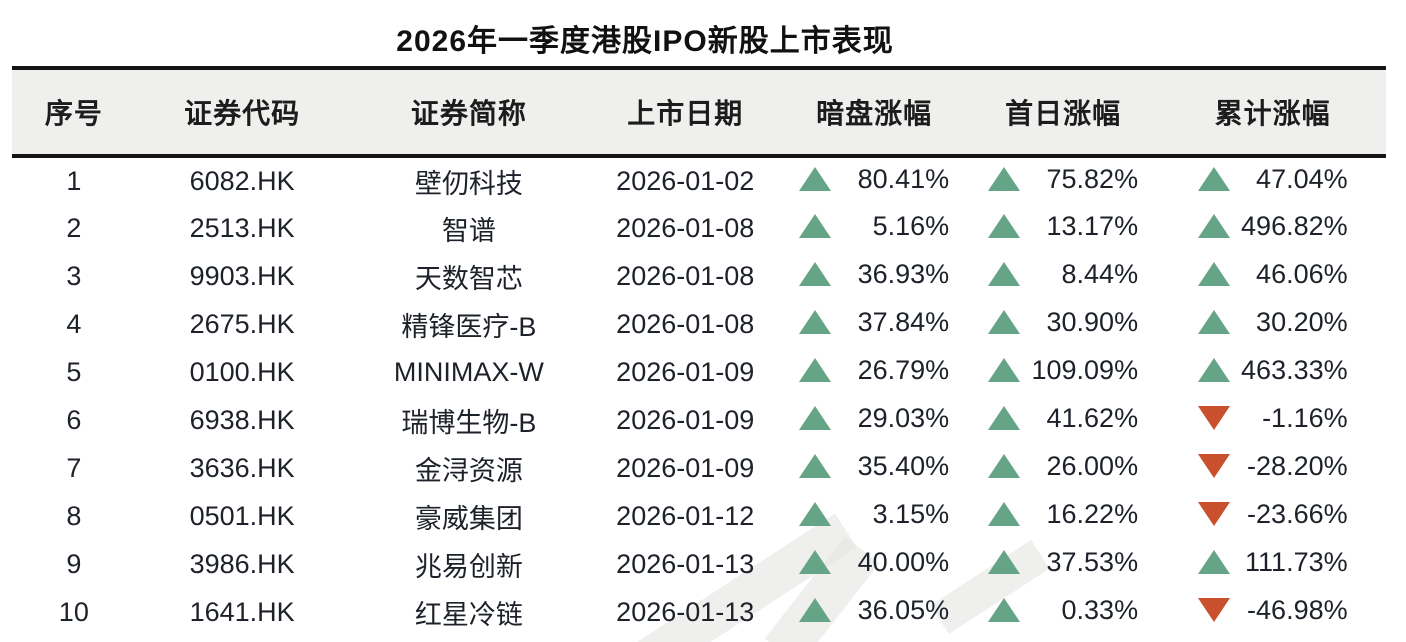 The width and height of the screenshot is (1406, 642). I want to click on cumulative-change-value: 111.73%, so click(1296, 561).